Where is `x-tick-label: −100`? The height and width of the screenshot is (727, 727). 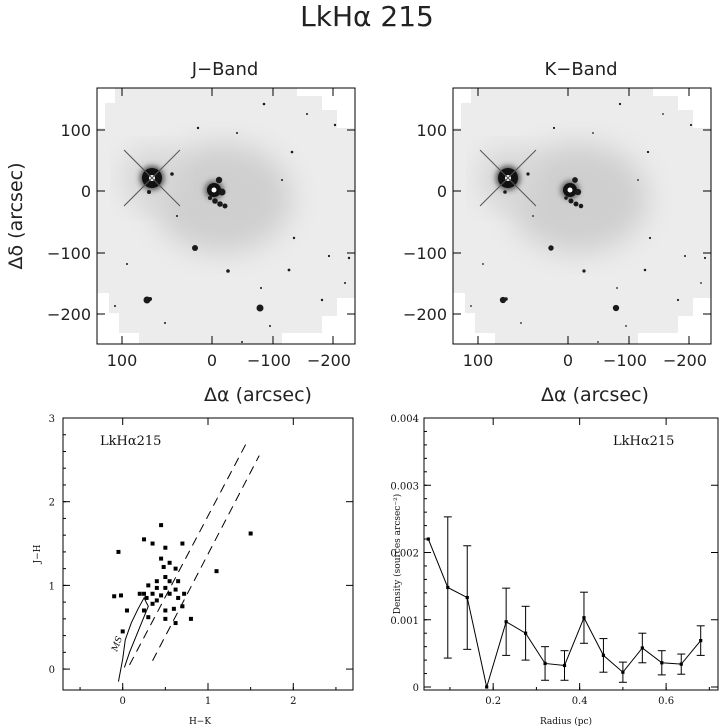
x-tick-label: −100 is located at coordinates (269, 360).